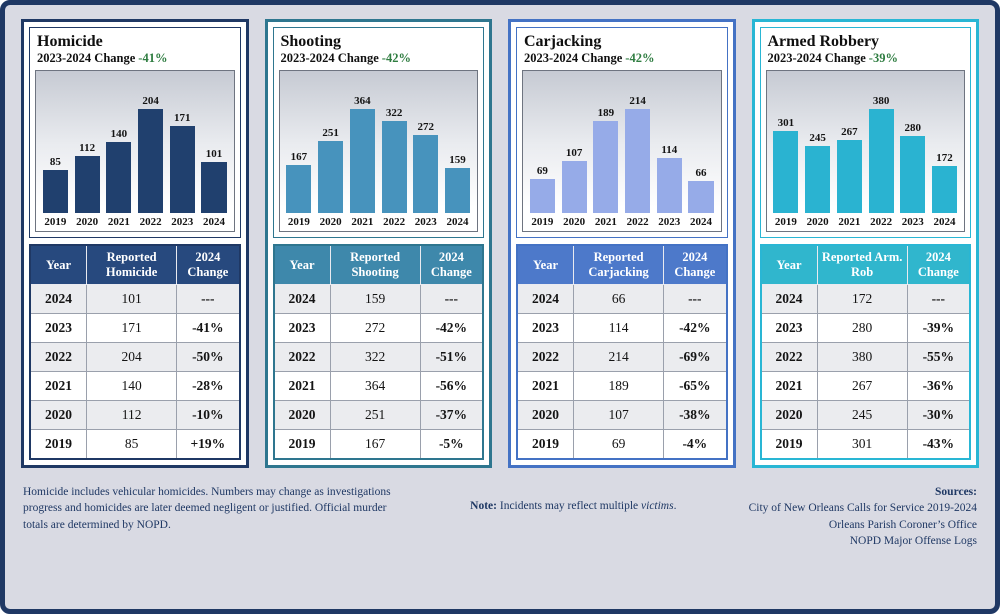  Describe the element at coordinates (669, 150) in the screenshot. I see `bar-value-label: 114` at that location.